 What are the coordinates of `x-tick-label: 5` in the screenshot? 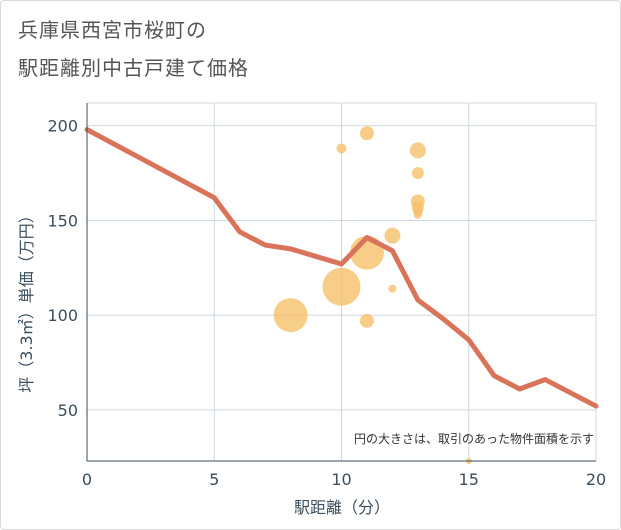 It's located at (214, 479).